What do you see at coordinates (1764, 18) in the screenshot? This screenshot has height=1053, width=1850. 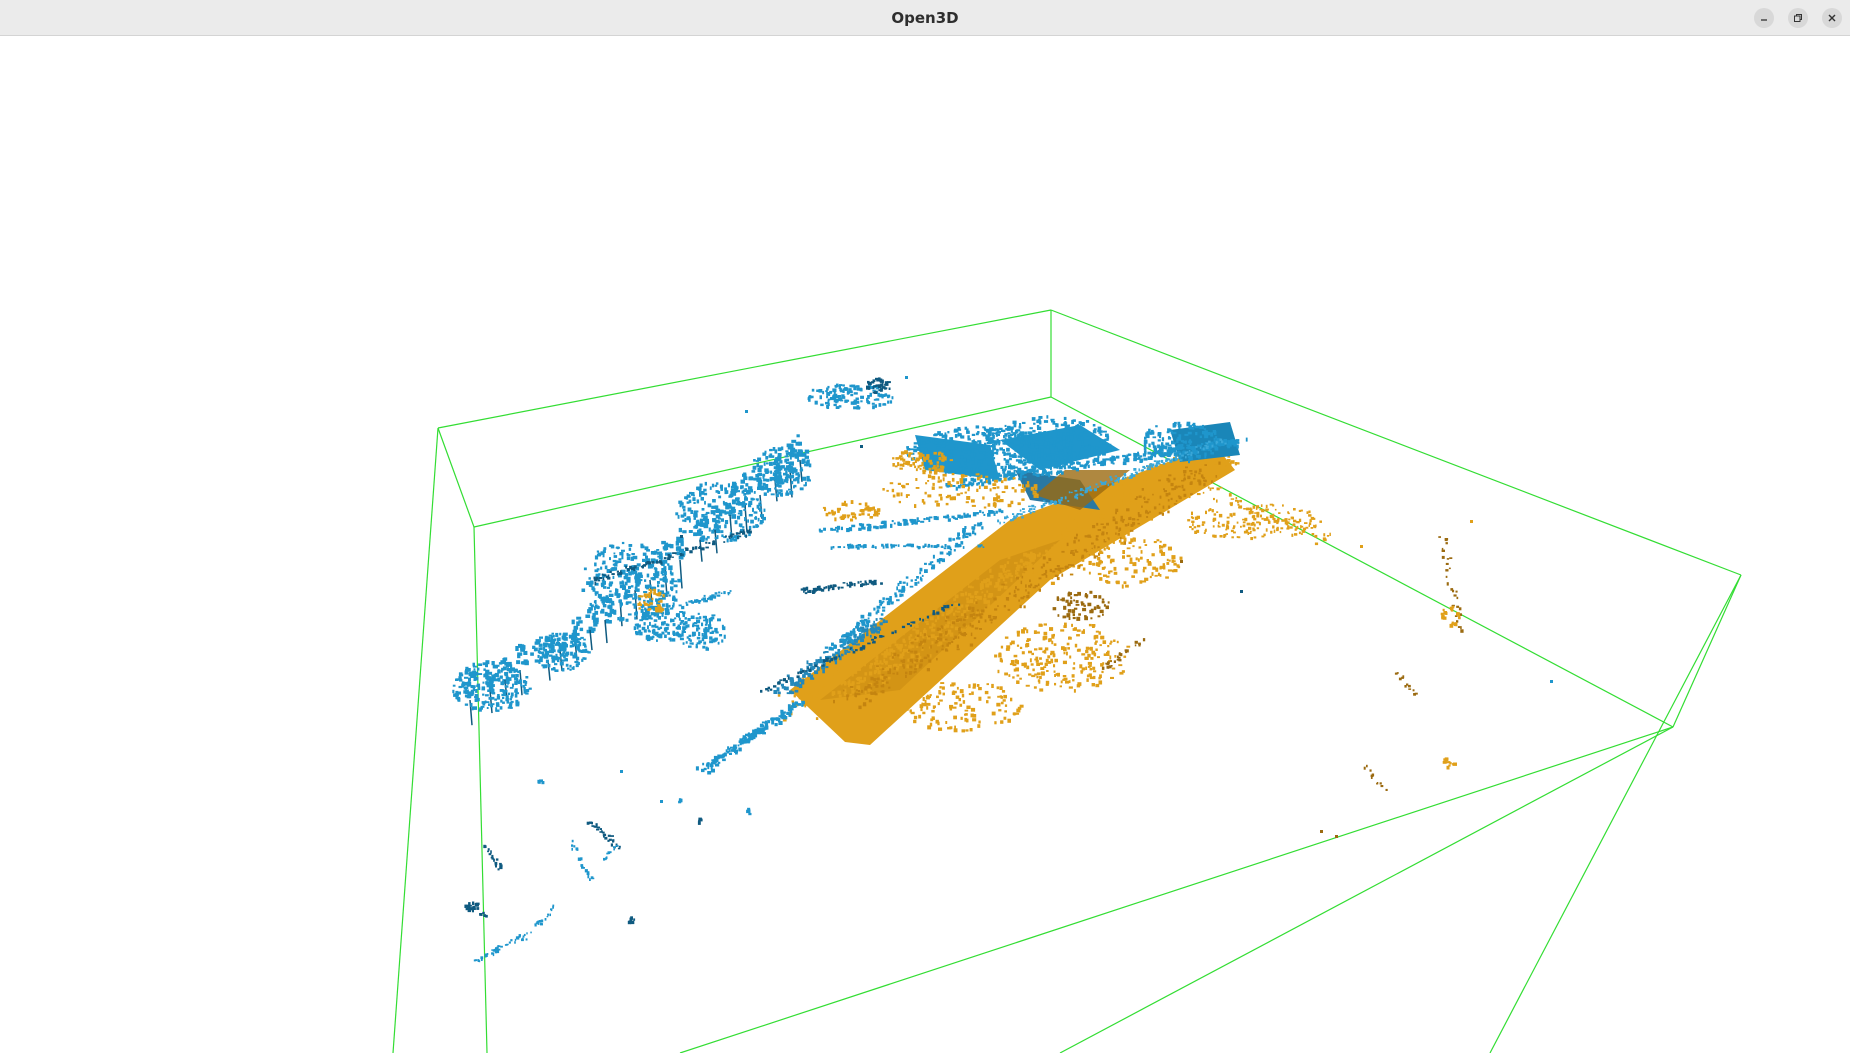 I see `minimize-button` at bounding box center [1764, 18].